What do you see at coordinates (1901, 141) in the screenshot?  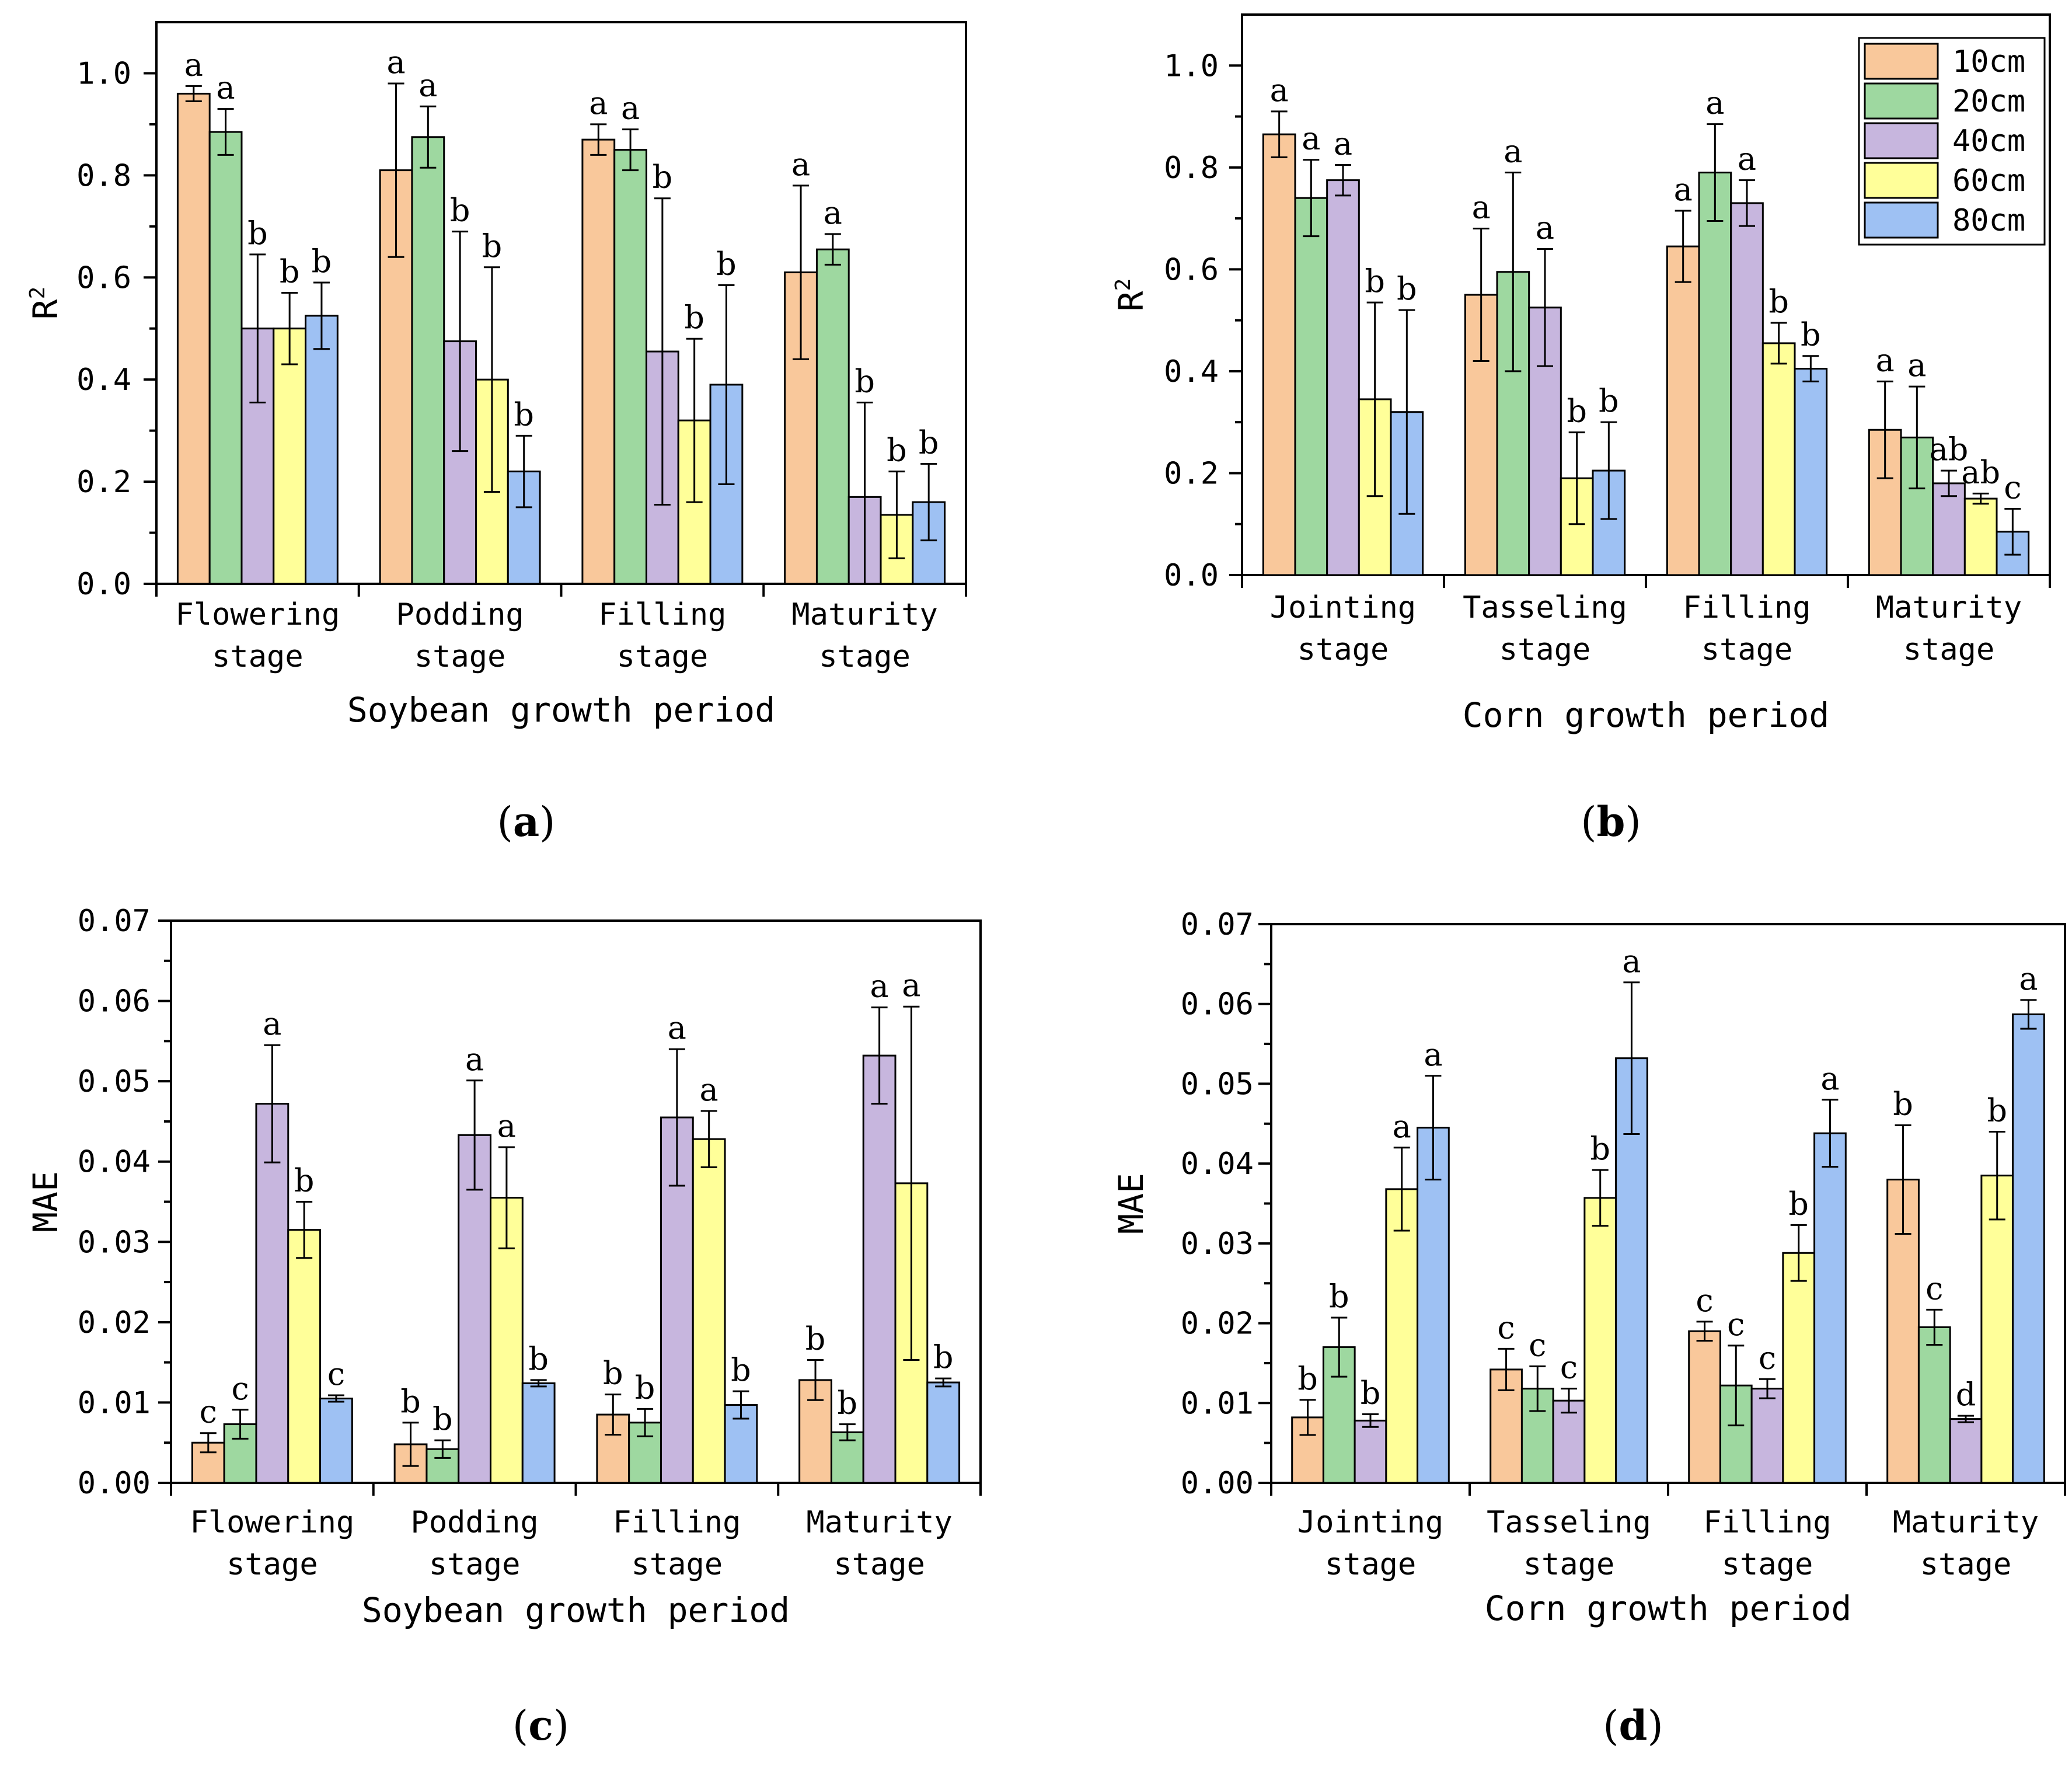 I see `legend-swatch-40cm` at bounding box center [1901, 141].